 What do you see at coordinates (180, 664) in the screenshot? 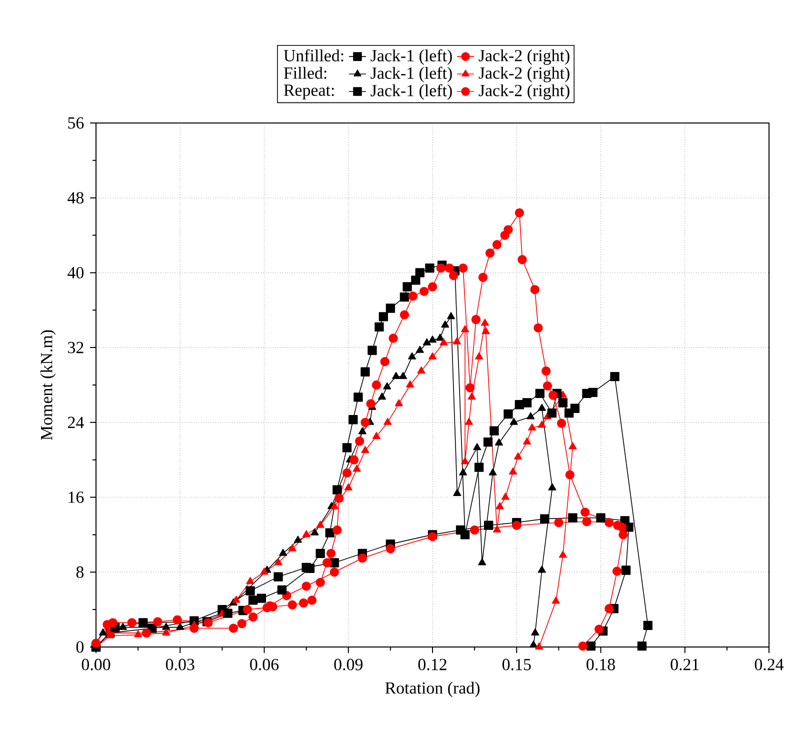
I see `x-tick-label: 0.03` at bounding box center [180, 664].